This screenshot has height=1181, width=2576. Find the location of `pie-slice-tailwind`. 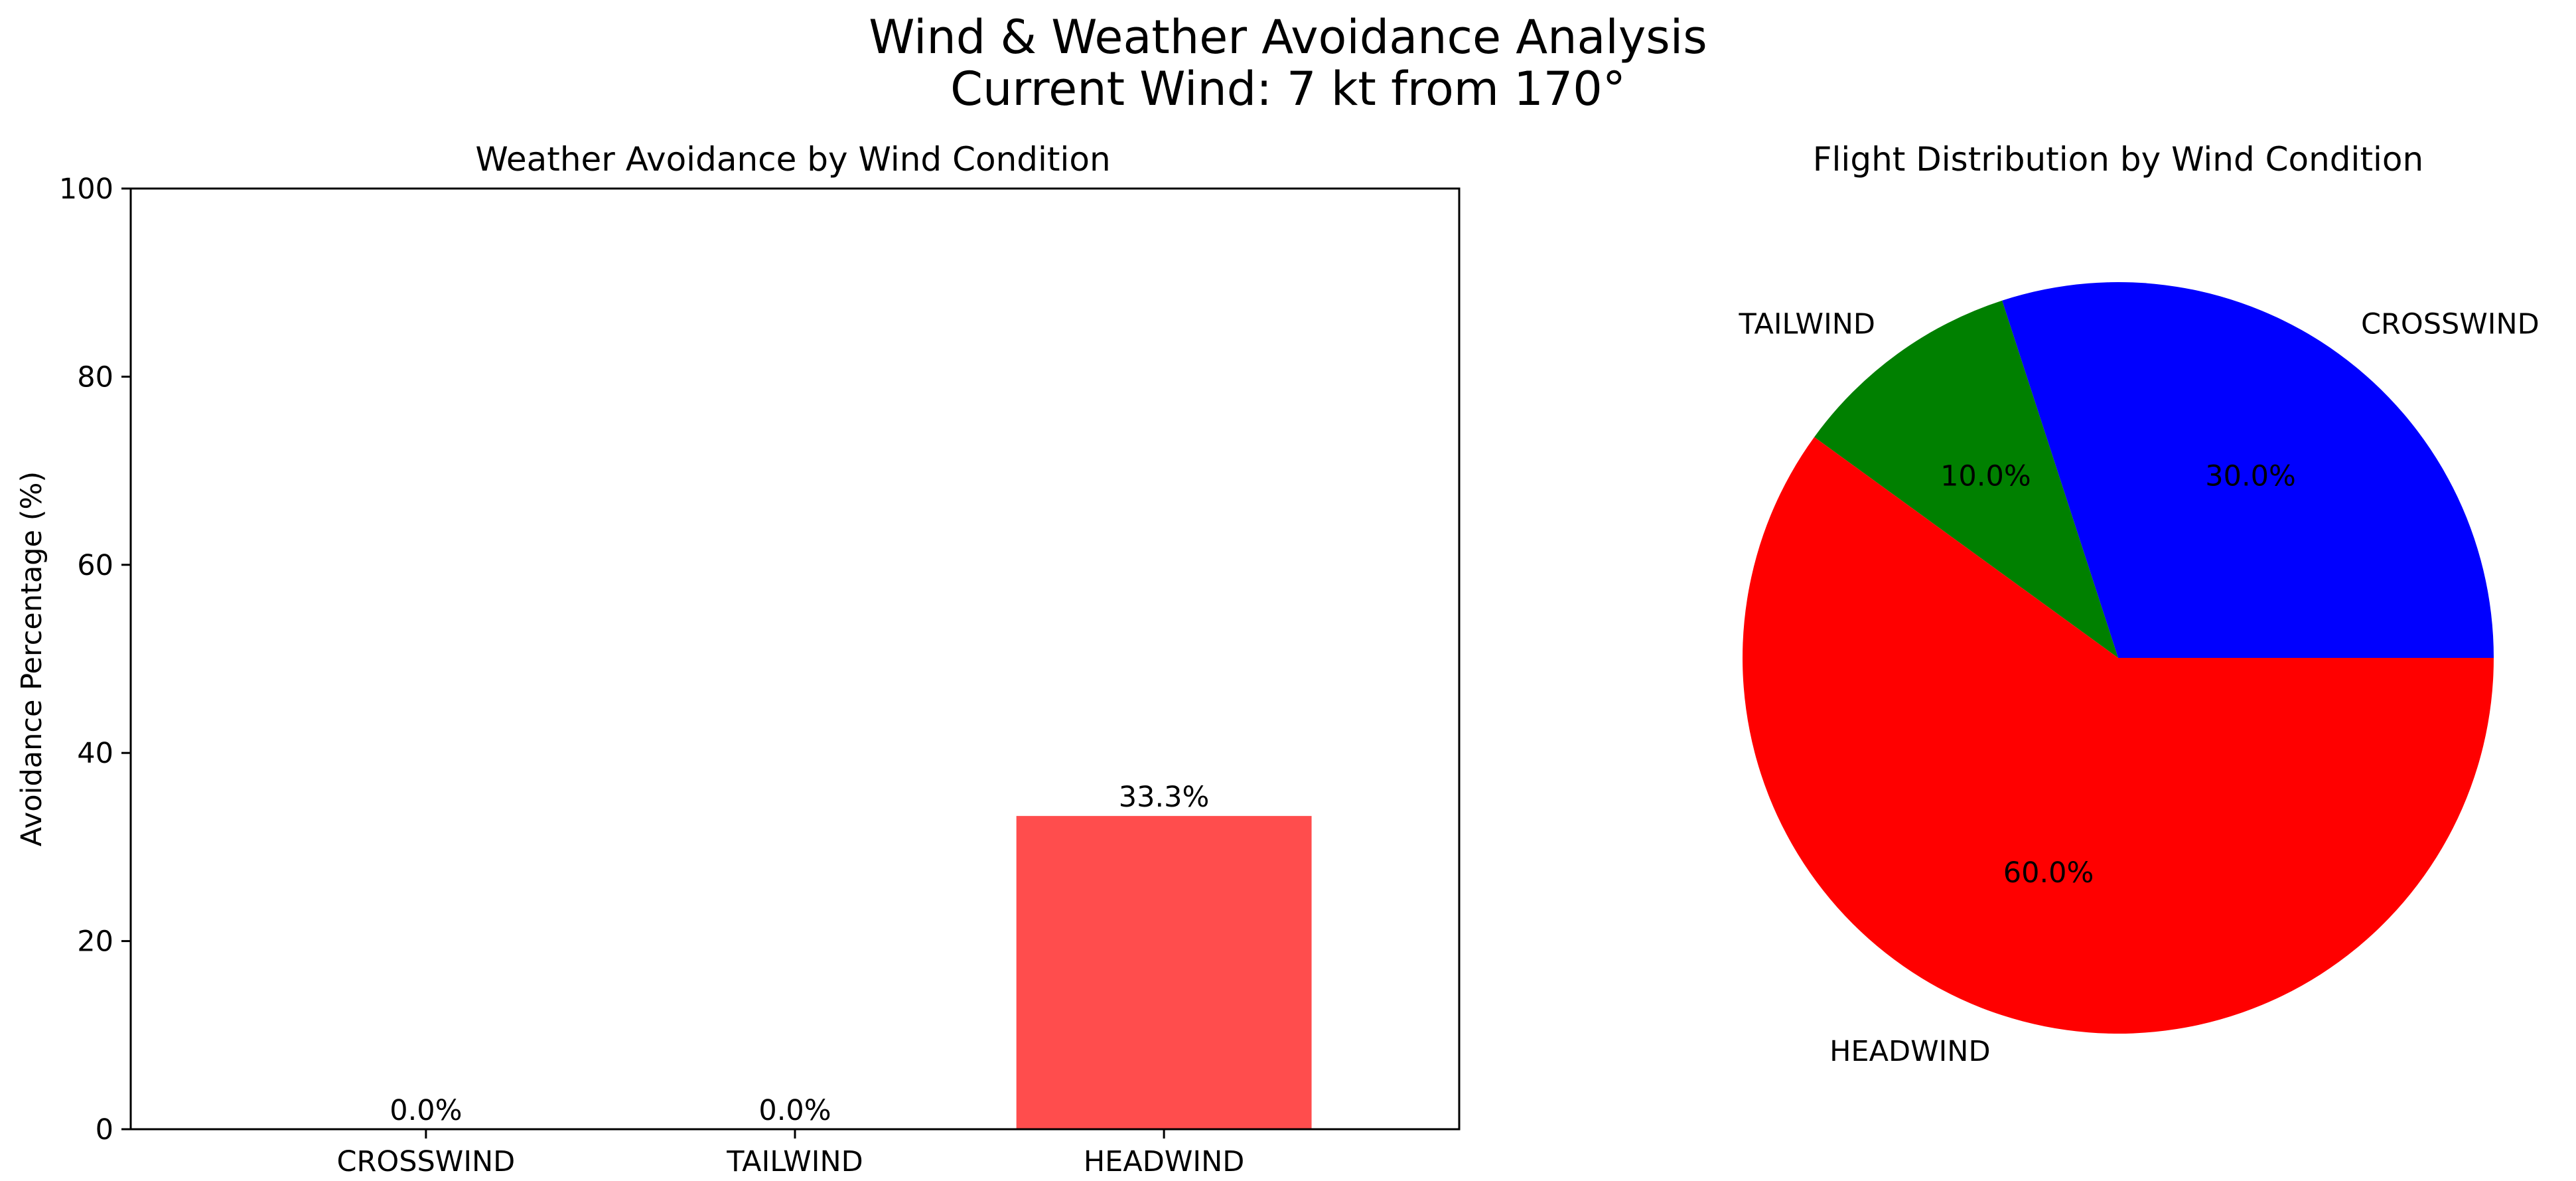

pie-slice-tailwind is located at coordinates (1966, 479).